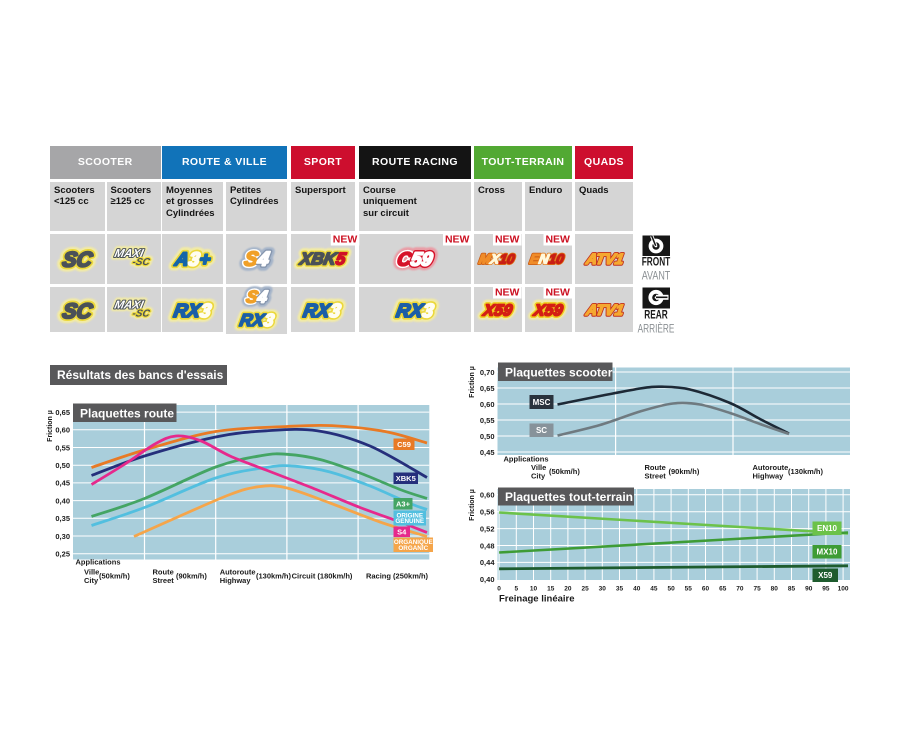  Describe the element at coordinates (569, 497) in the screenshot. I see `svg-text: Plaquettes tout-terrain` at that location.